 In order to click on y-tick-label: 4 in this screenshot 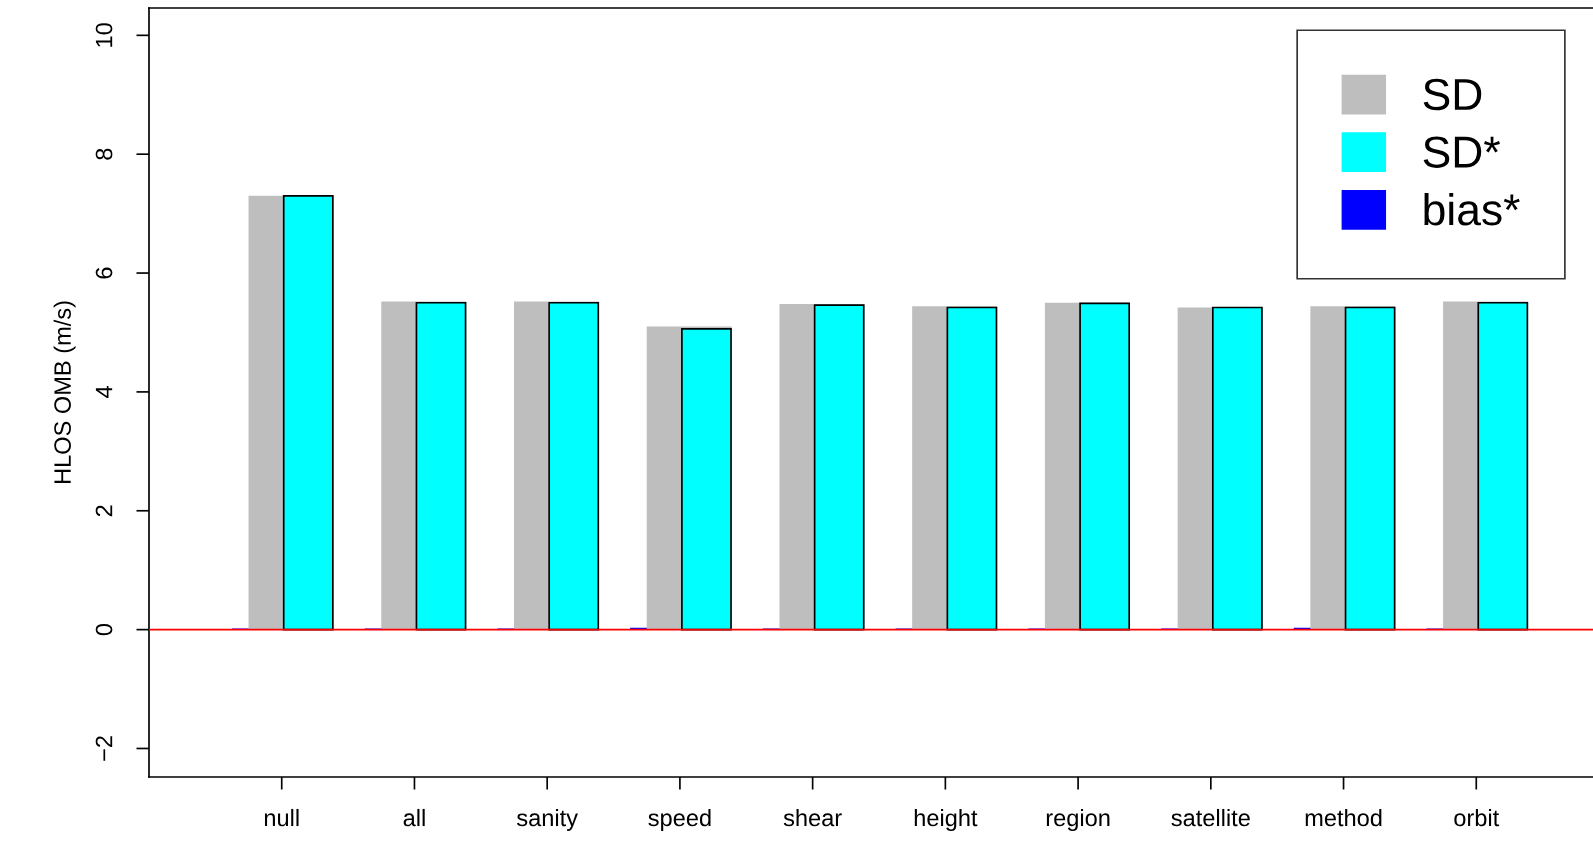, I will do `click(104, 392)`.